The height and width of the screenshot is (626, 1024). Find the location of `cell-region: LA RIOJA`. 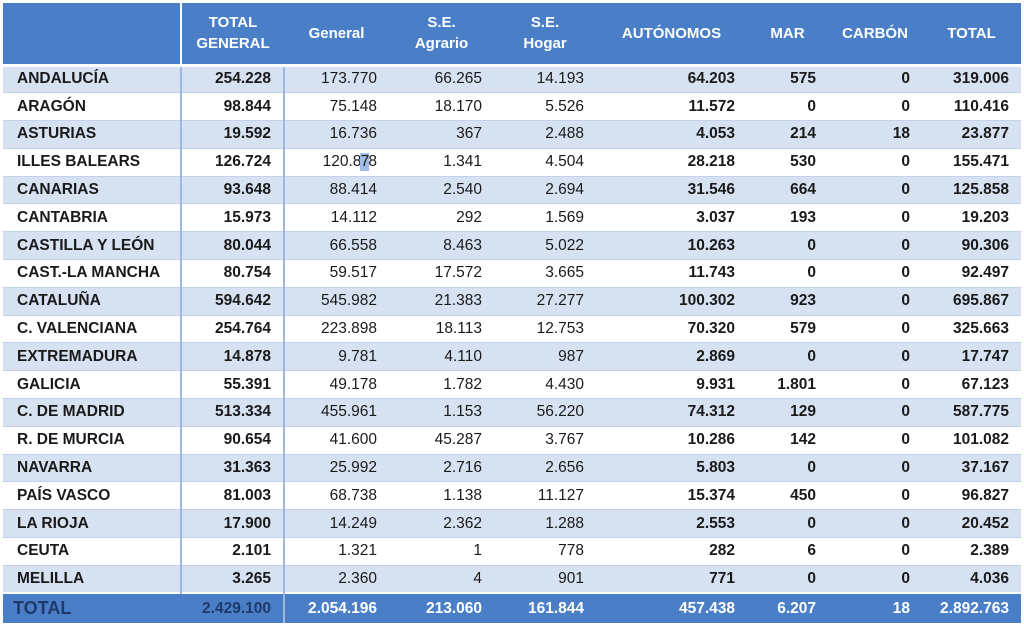

cell-region: LA RIOJA is located at coordinates (92, 524).